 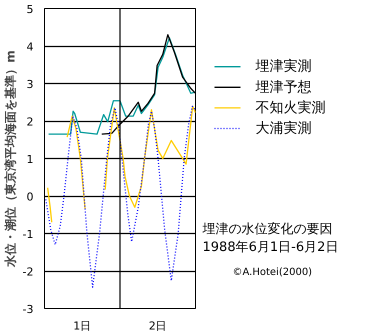 What do you see at coordinates (267, 229) in the screenshot?
I see `text: 埋津の水位変化の要因` at bounding box center [267, 229].